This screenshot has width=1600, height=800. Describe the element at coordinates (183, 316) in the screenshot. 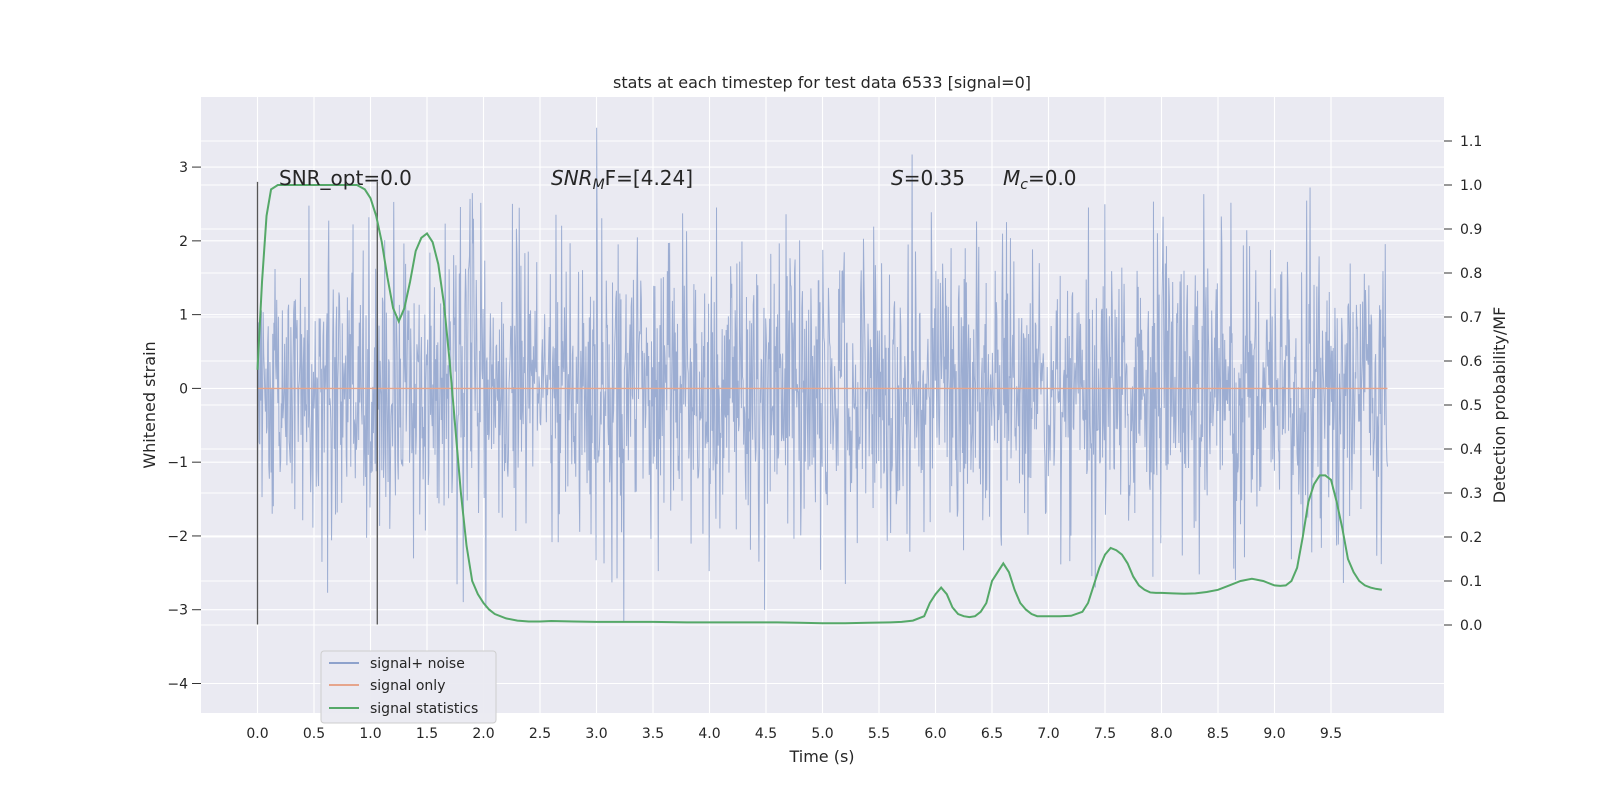

I see `y-tick-label: 1` at that location.